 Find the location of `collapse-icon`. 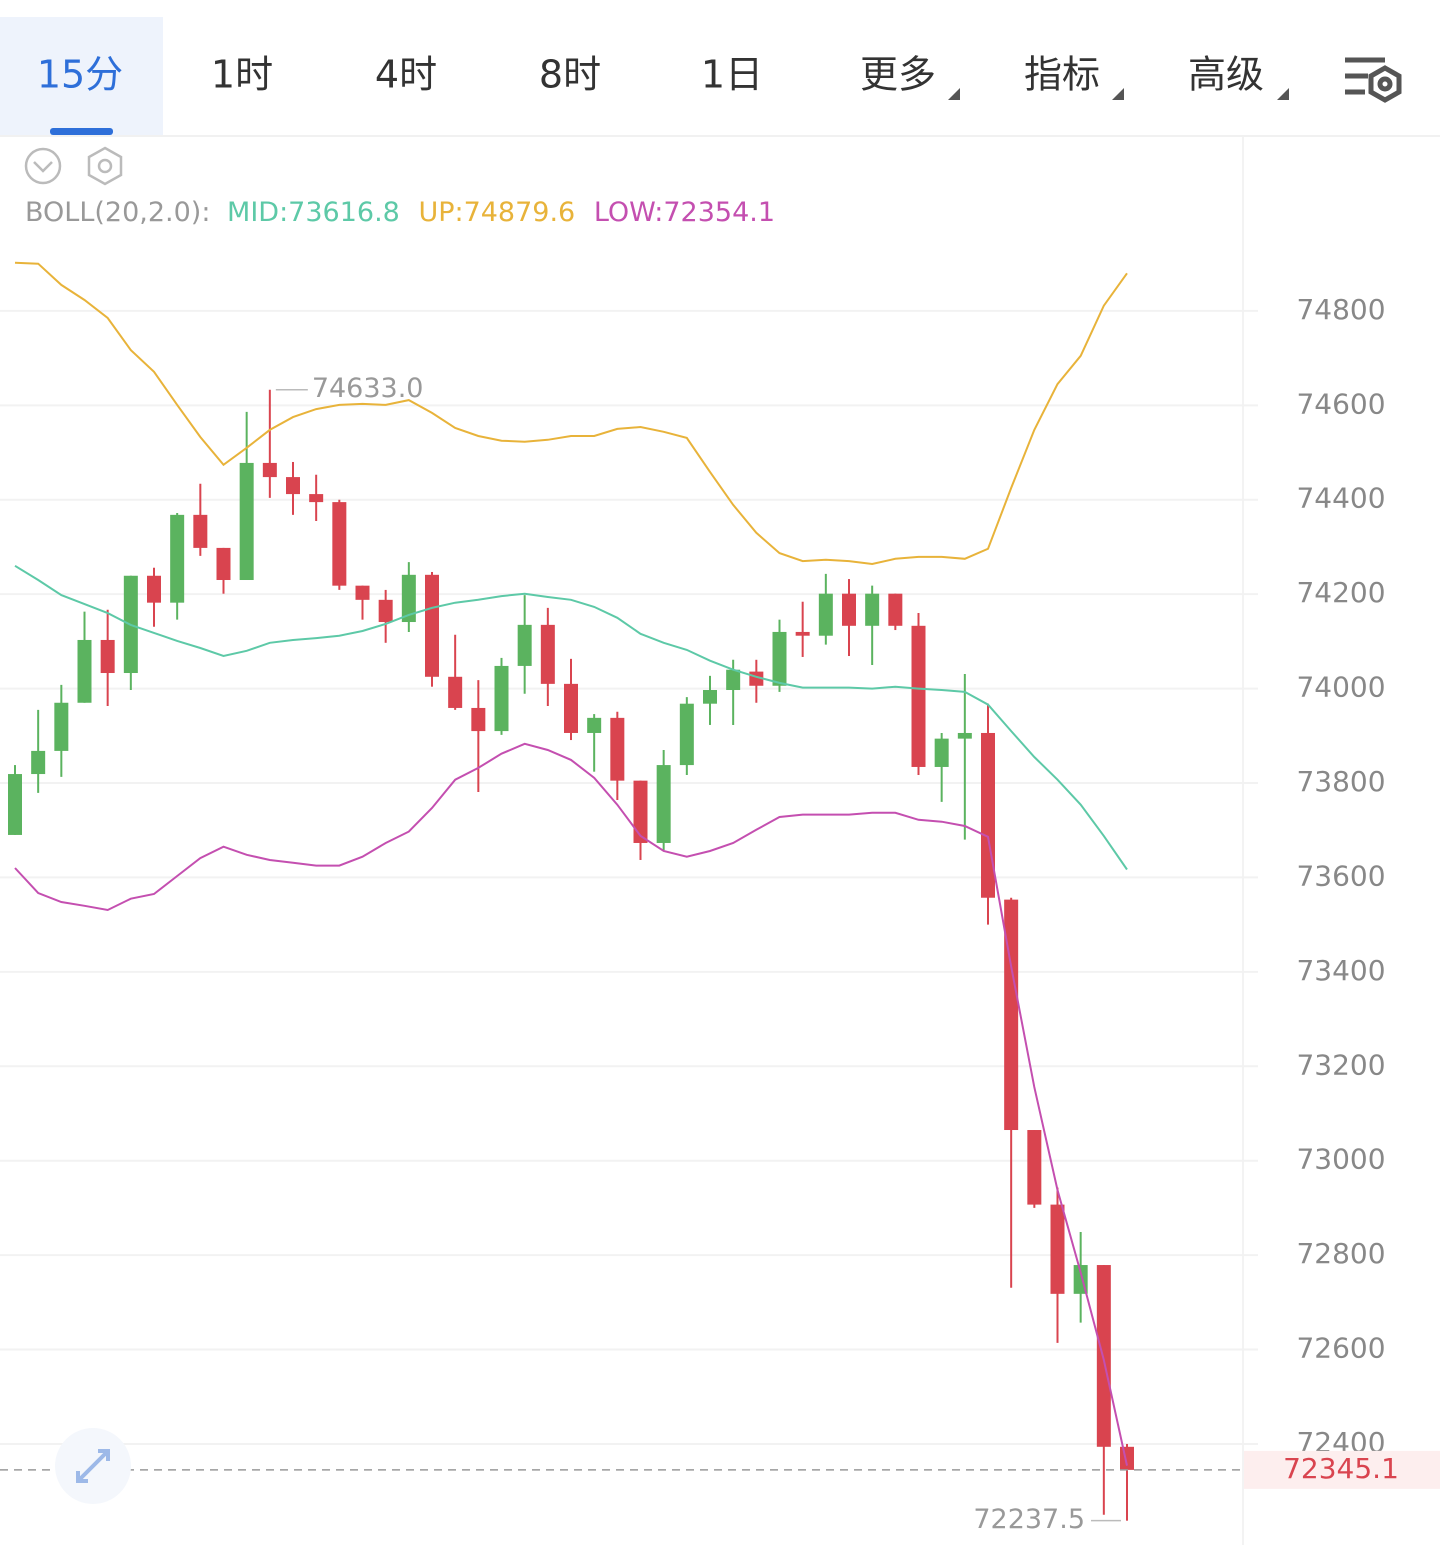

collapse-icon is located at coordinates (43, 166).